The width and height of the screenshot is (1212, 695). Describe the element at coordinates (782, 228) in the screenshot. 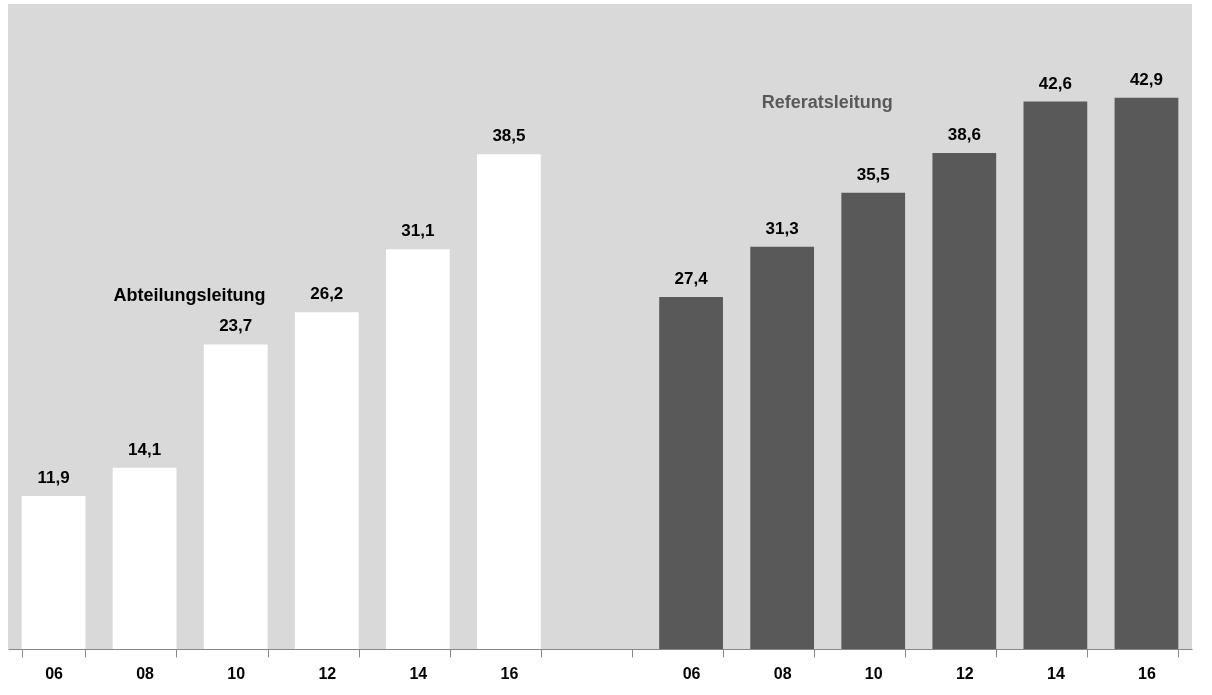

I see `data-label: 31,3` at that location.